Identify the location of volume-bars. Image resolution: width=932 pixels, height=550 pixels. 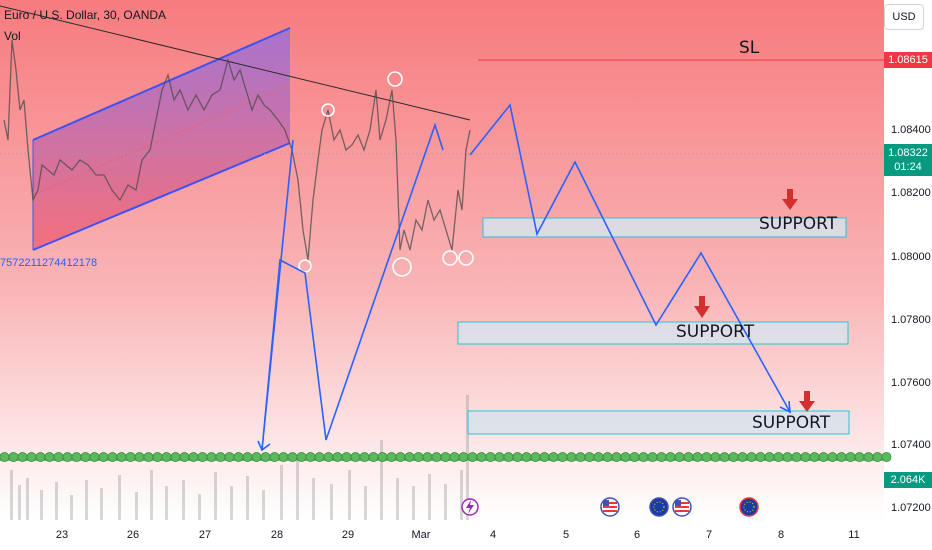
(239, 457).